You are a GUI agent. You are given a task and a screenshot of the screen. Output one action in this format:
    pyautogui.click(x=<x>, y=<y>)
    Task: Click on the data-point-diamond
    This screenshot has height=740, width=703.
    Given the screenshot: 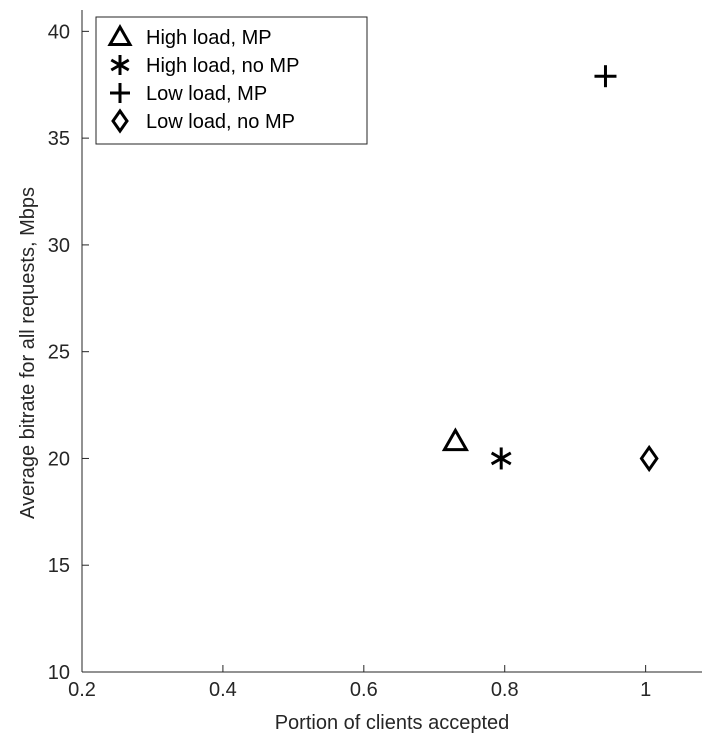 What is the action you would take?
    pyautogui.click(x=649, y=458)
    